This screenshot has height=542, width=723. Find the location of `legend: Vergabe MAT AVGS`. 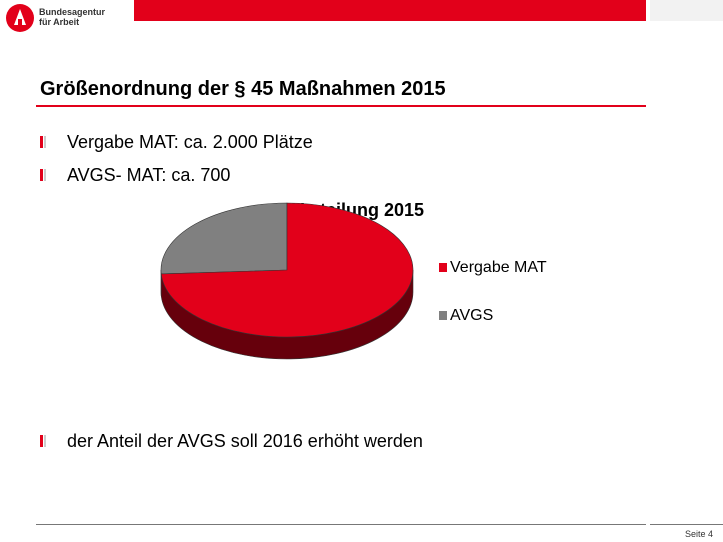

legend: Vergabe MAT AVGS is located at coordinates (493, 291).